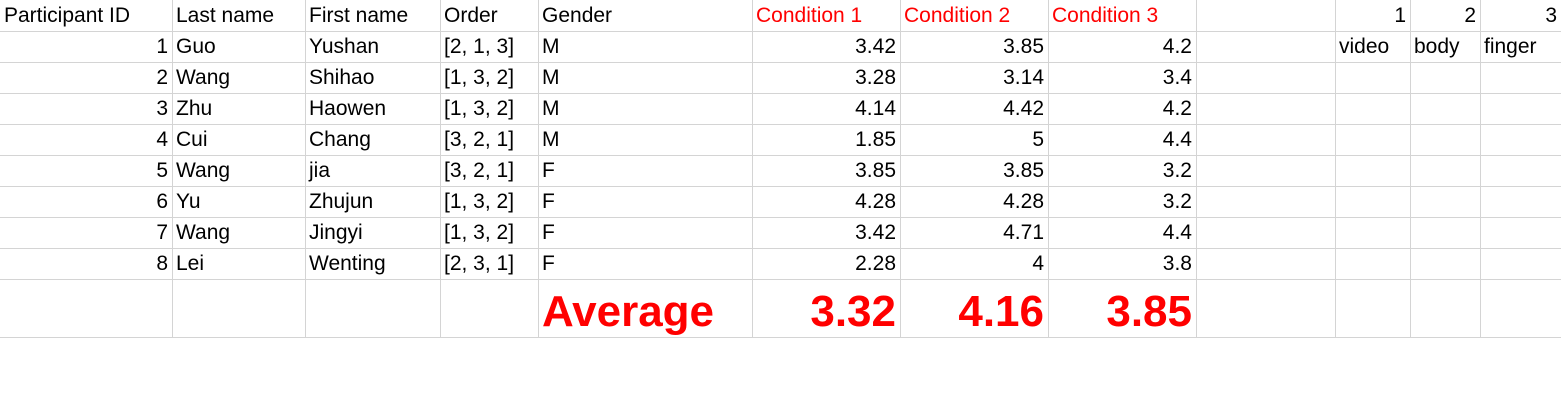 The width and height of the screenshot is (1561, 400). I want to click on header-condition-1: Condition 1, so click(809, 15).